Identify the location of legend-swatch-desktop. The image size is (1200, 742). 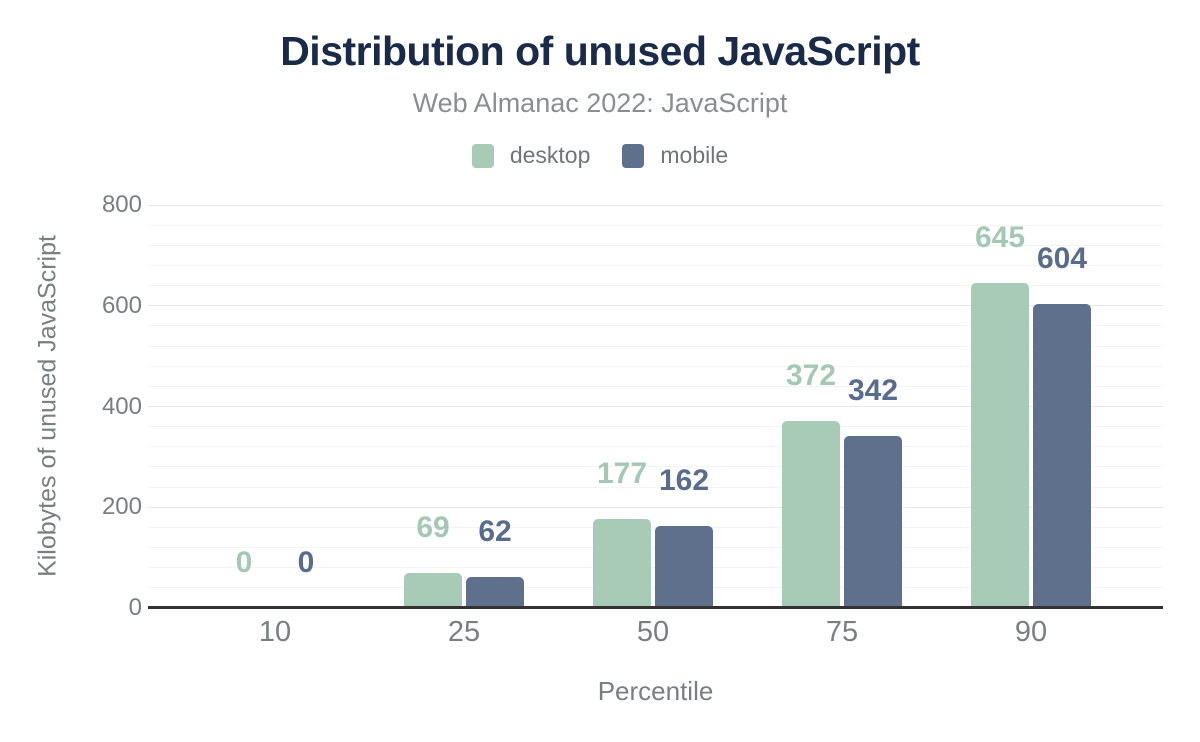
(482, 155).